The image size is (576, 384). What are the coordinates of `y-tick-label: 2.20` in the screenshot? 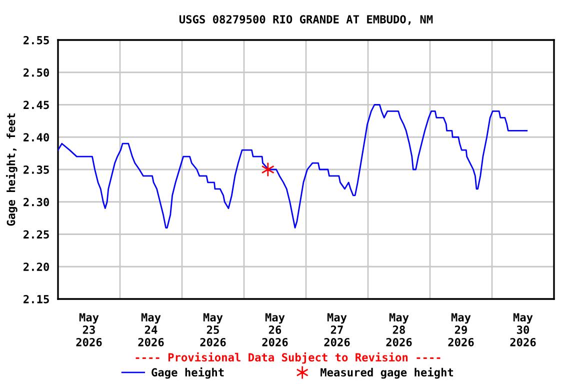 It's located at (36, 267).